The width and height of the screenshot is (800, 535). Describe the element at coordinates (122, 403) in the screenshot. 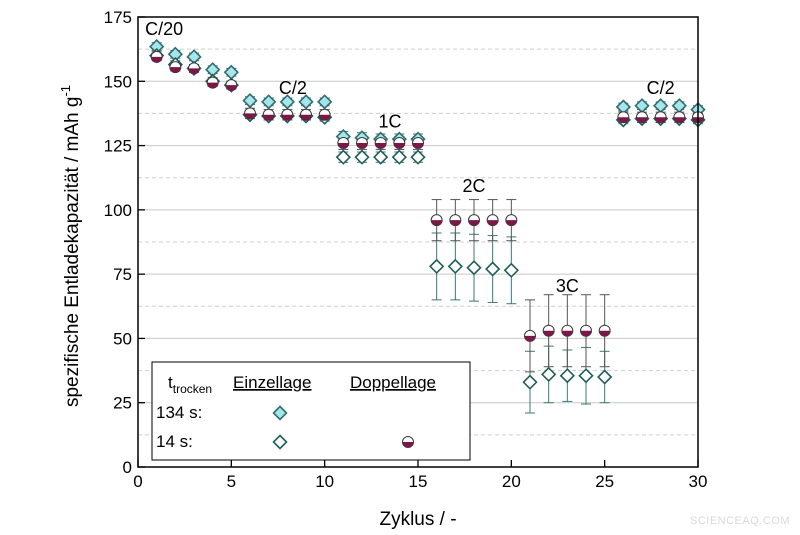

I see `y-tick-label: 25` at that location.